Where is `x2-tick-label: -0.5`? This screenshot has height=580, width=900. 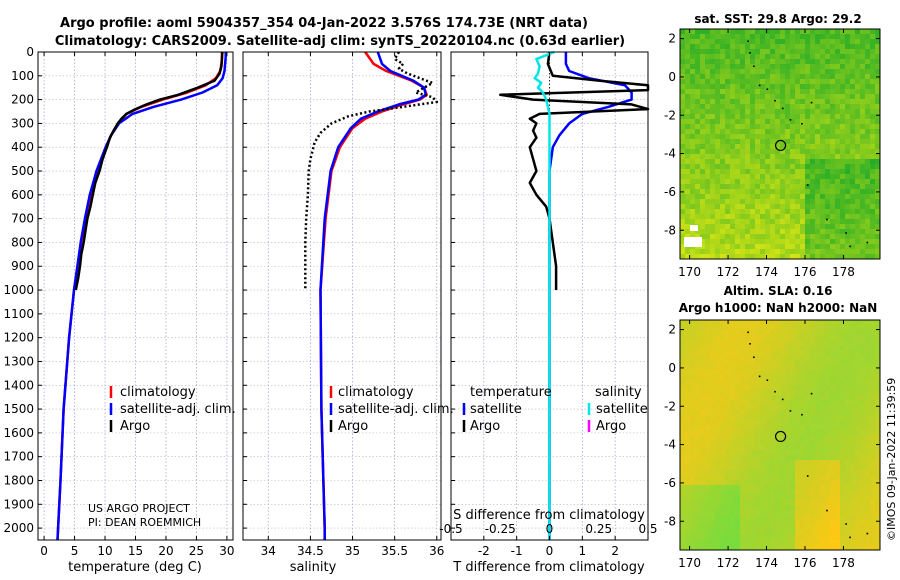
x2-tick-label: -0.5 is located at coordinates (450, 529).